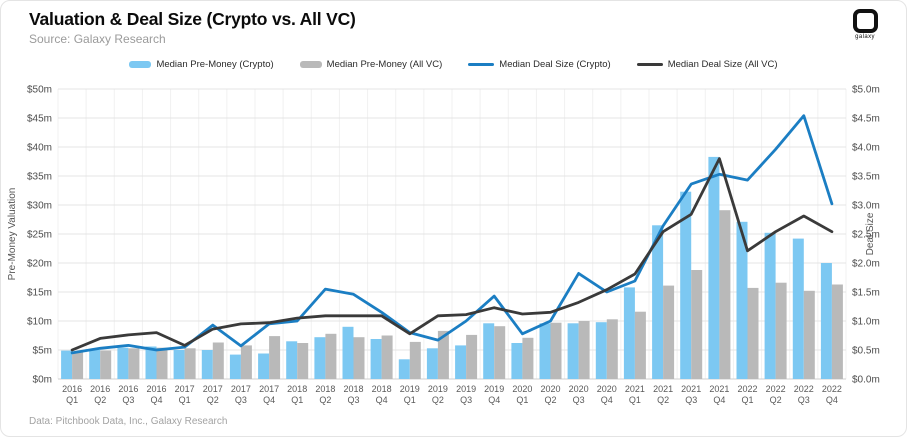 The width and height of the screenshot is (907, 437). Describe the element at coordinates (128, 394) in the screenshot. I see `x-axis-tick-label: 2016 Q3` at that location.